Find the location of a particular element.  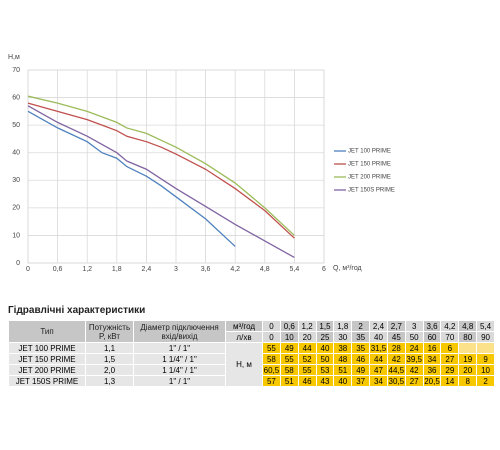

table-cell: 57 is located at coordinates (271, 381).